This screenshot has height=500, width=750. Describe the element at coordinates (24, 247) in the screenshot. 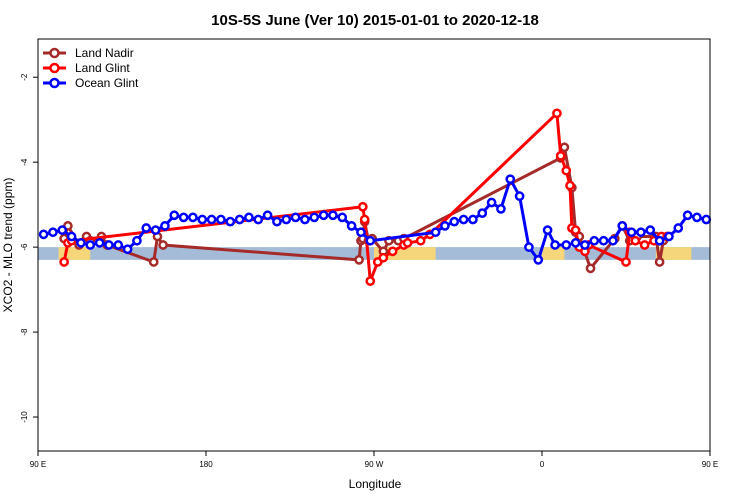

I see `y-tick-label: -6` at that location.